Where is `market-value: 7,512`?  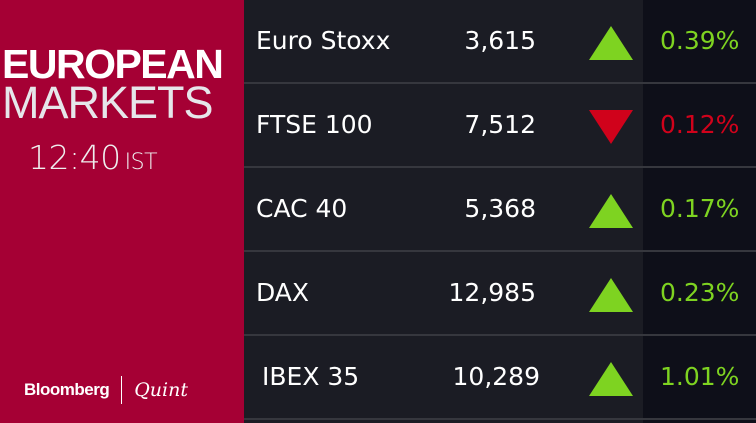
market-value: 7,512 is located at coordinates (500, 124).